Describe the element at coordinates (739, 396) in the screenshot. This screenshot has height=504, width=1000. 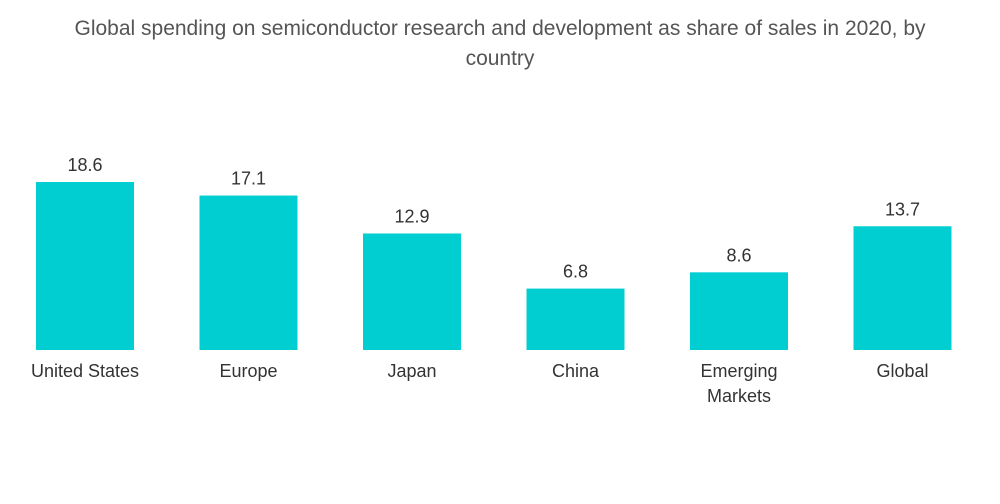
I see `category-label: Markets` at that location.